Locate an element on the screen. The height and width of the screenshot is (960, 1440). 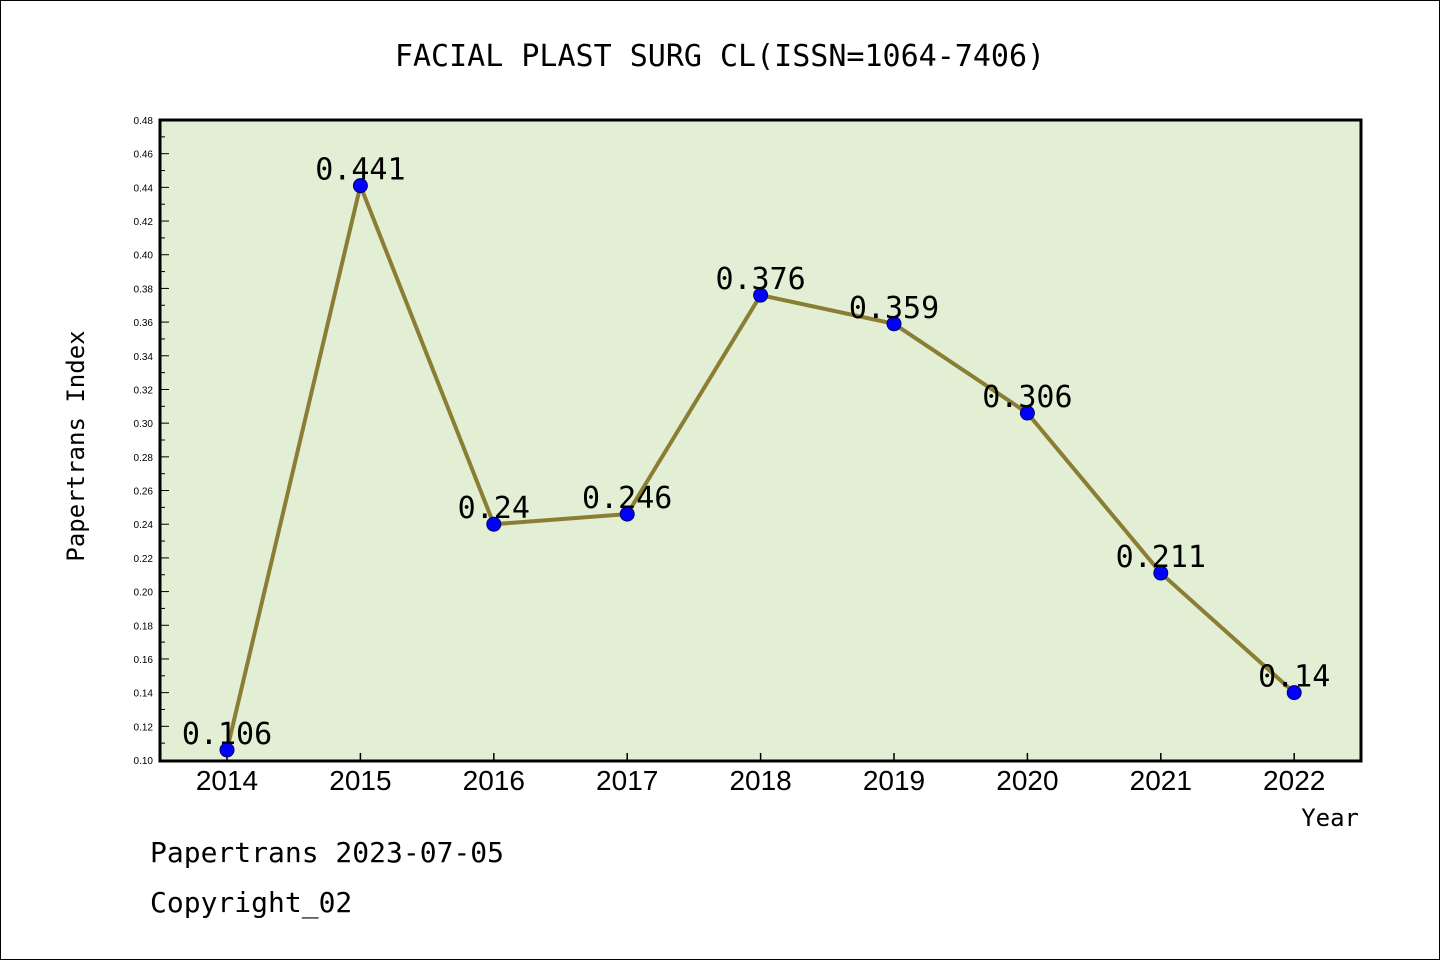
y-tick-label: 0.14 is located at coordinates (144, 694).